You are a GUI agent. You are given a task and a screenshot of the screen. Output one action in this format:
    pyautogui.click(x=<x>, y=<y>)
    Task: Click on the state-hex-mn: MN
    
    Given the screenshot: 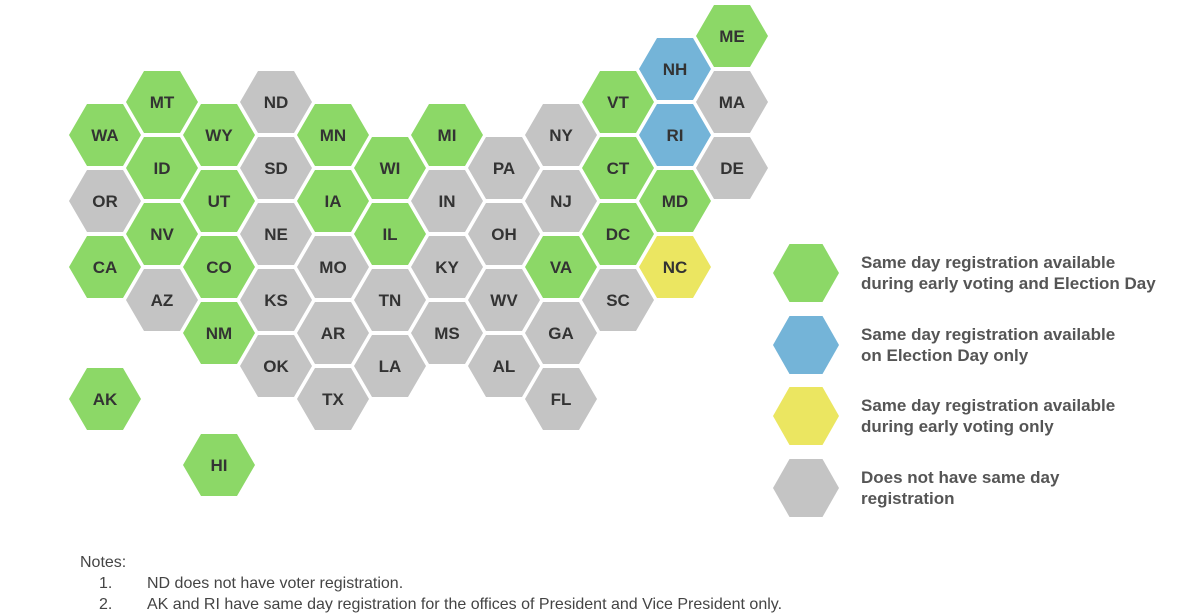 What is the action you would take?
    pyautogui.click(x=333, y=135)
    